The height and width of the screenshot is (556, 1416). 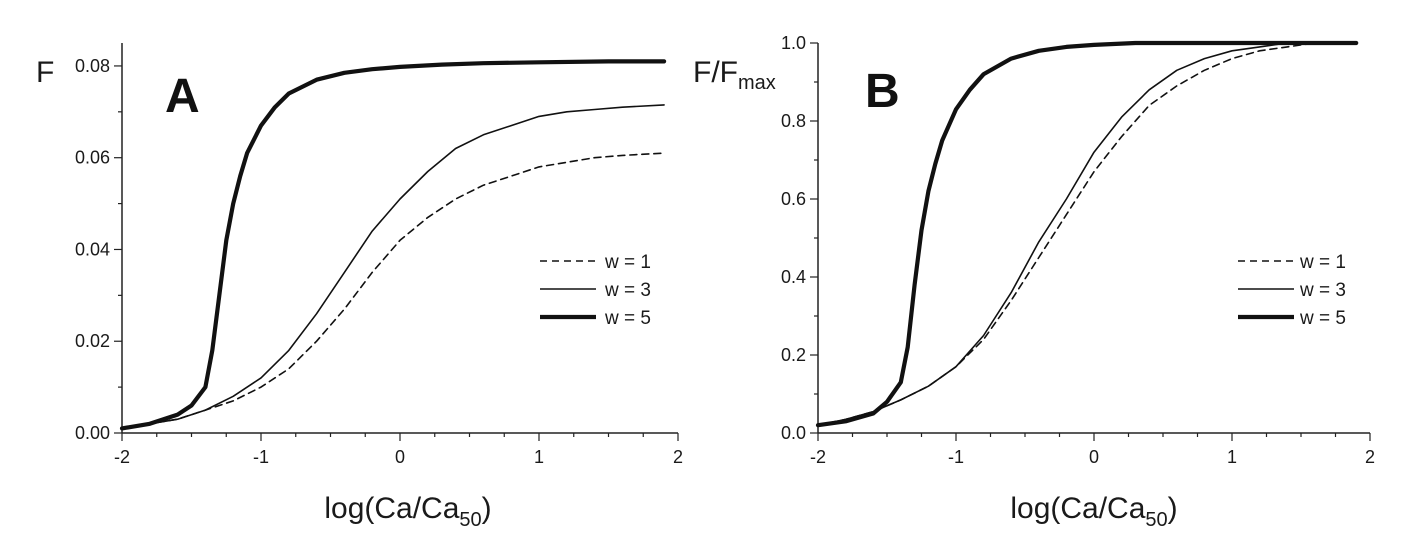 What do you see at coordinates (92, 66) in the screenshot?
I see `y-tick-label: 0.08` at bounding box center [92, 66].